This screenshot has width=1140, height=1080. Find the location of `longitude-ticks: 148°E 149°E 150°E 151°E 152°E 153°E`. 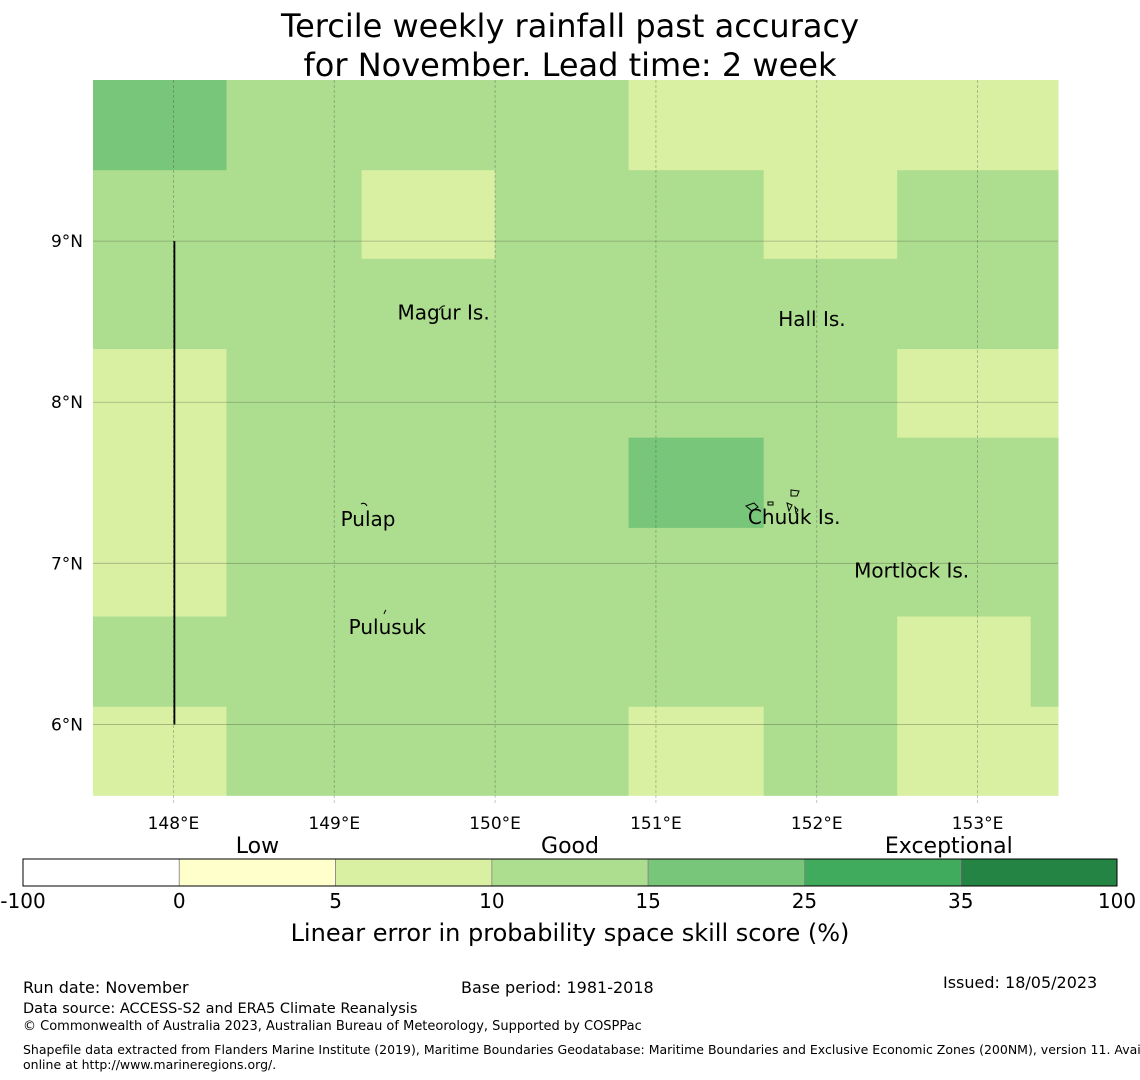

longitude-ticks: 148°E 149°E 150°E 151°E 152°E 153°E is located at coordinates (576, 824).